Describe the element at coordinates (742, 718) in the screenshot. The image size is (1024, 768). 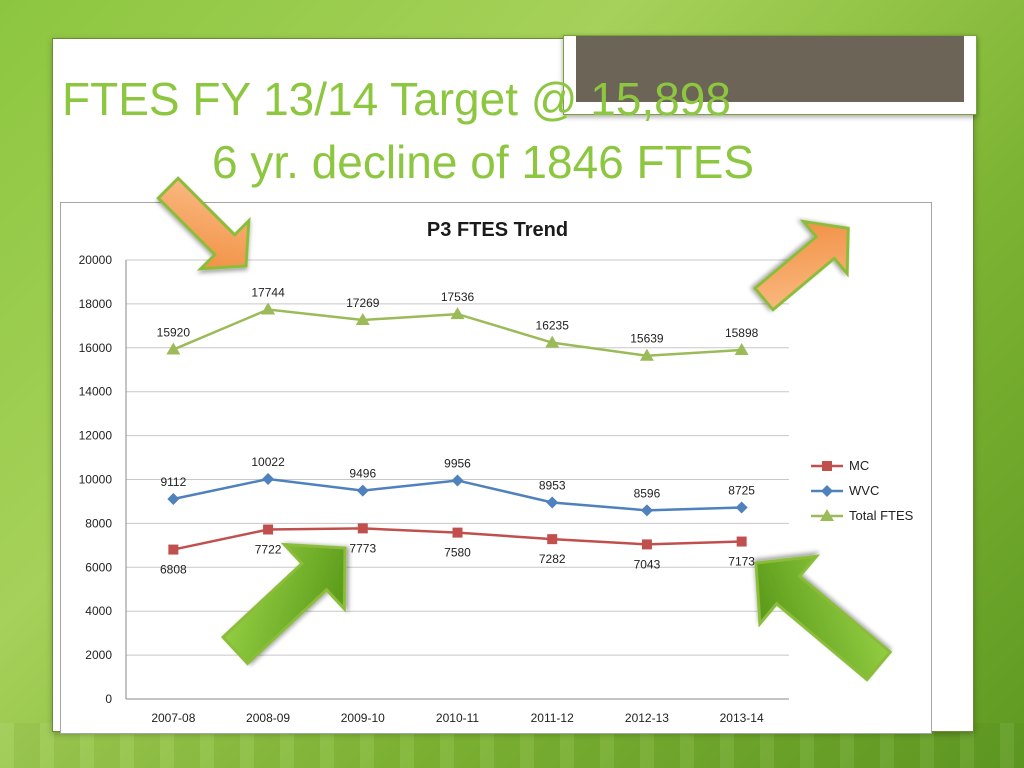
I see `x-tick-label: 2013-14` at that location.